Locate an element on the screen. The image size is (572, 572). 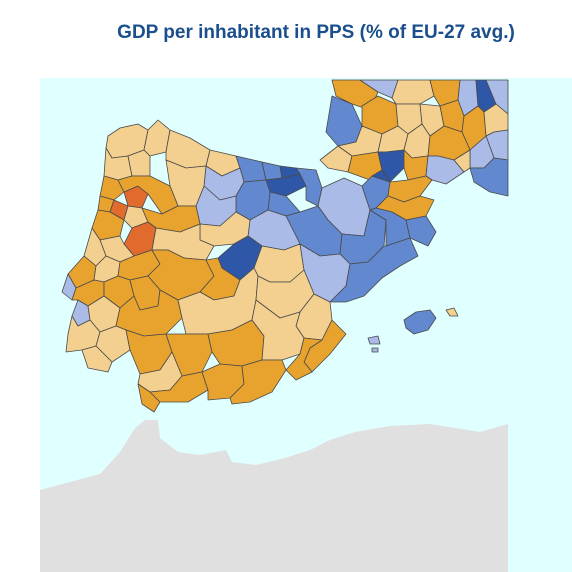
island-formentera is located at coordinates (375, 350).